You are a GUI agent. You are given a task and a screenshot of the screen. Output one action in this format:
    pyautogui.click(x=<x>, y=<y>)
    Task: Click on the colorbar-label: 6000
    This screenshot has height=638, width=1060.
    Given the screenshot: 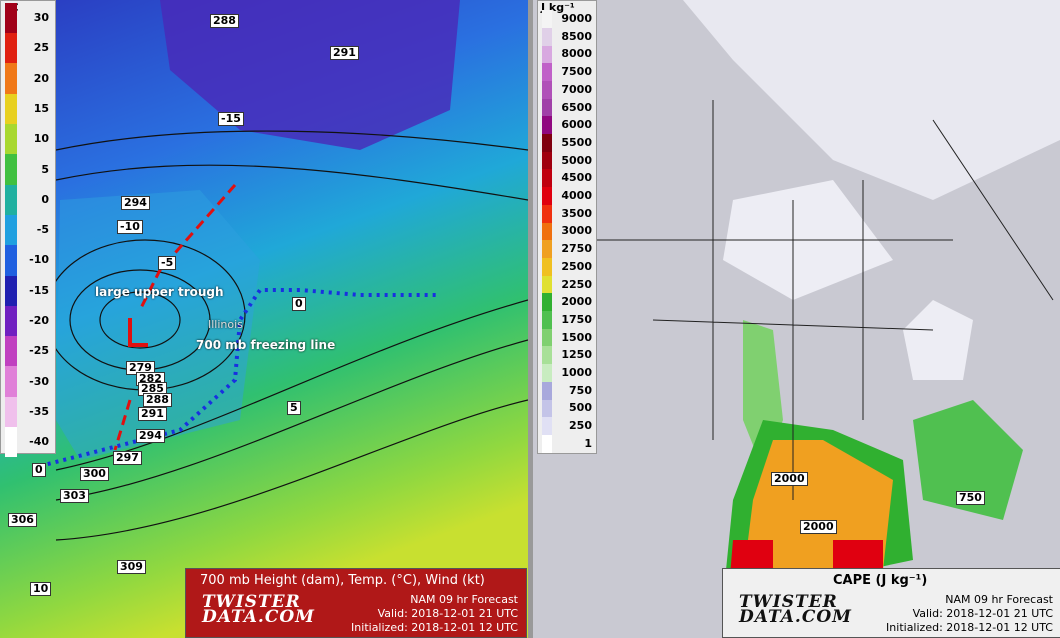 What is the action you would take?
    pyautogui.click(x=576, y=125)
    